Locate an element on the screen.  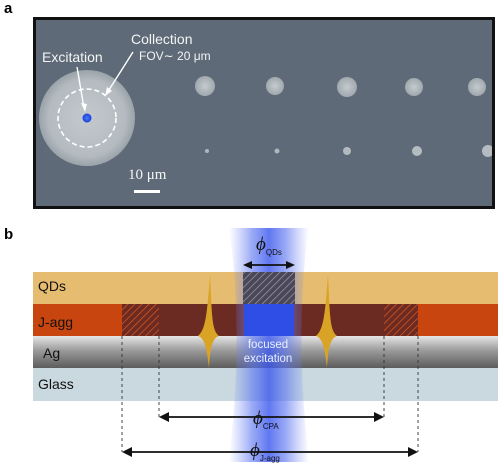
phi-jagg-subscript: J-agg is located at coordinates (269, 458).